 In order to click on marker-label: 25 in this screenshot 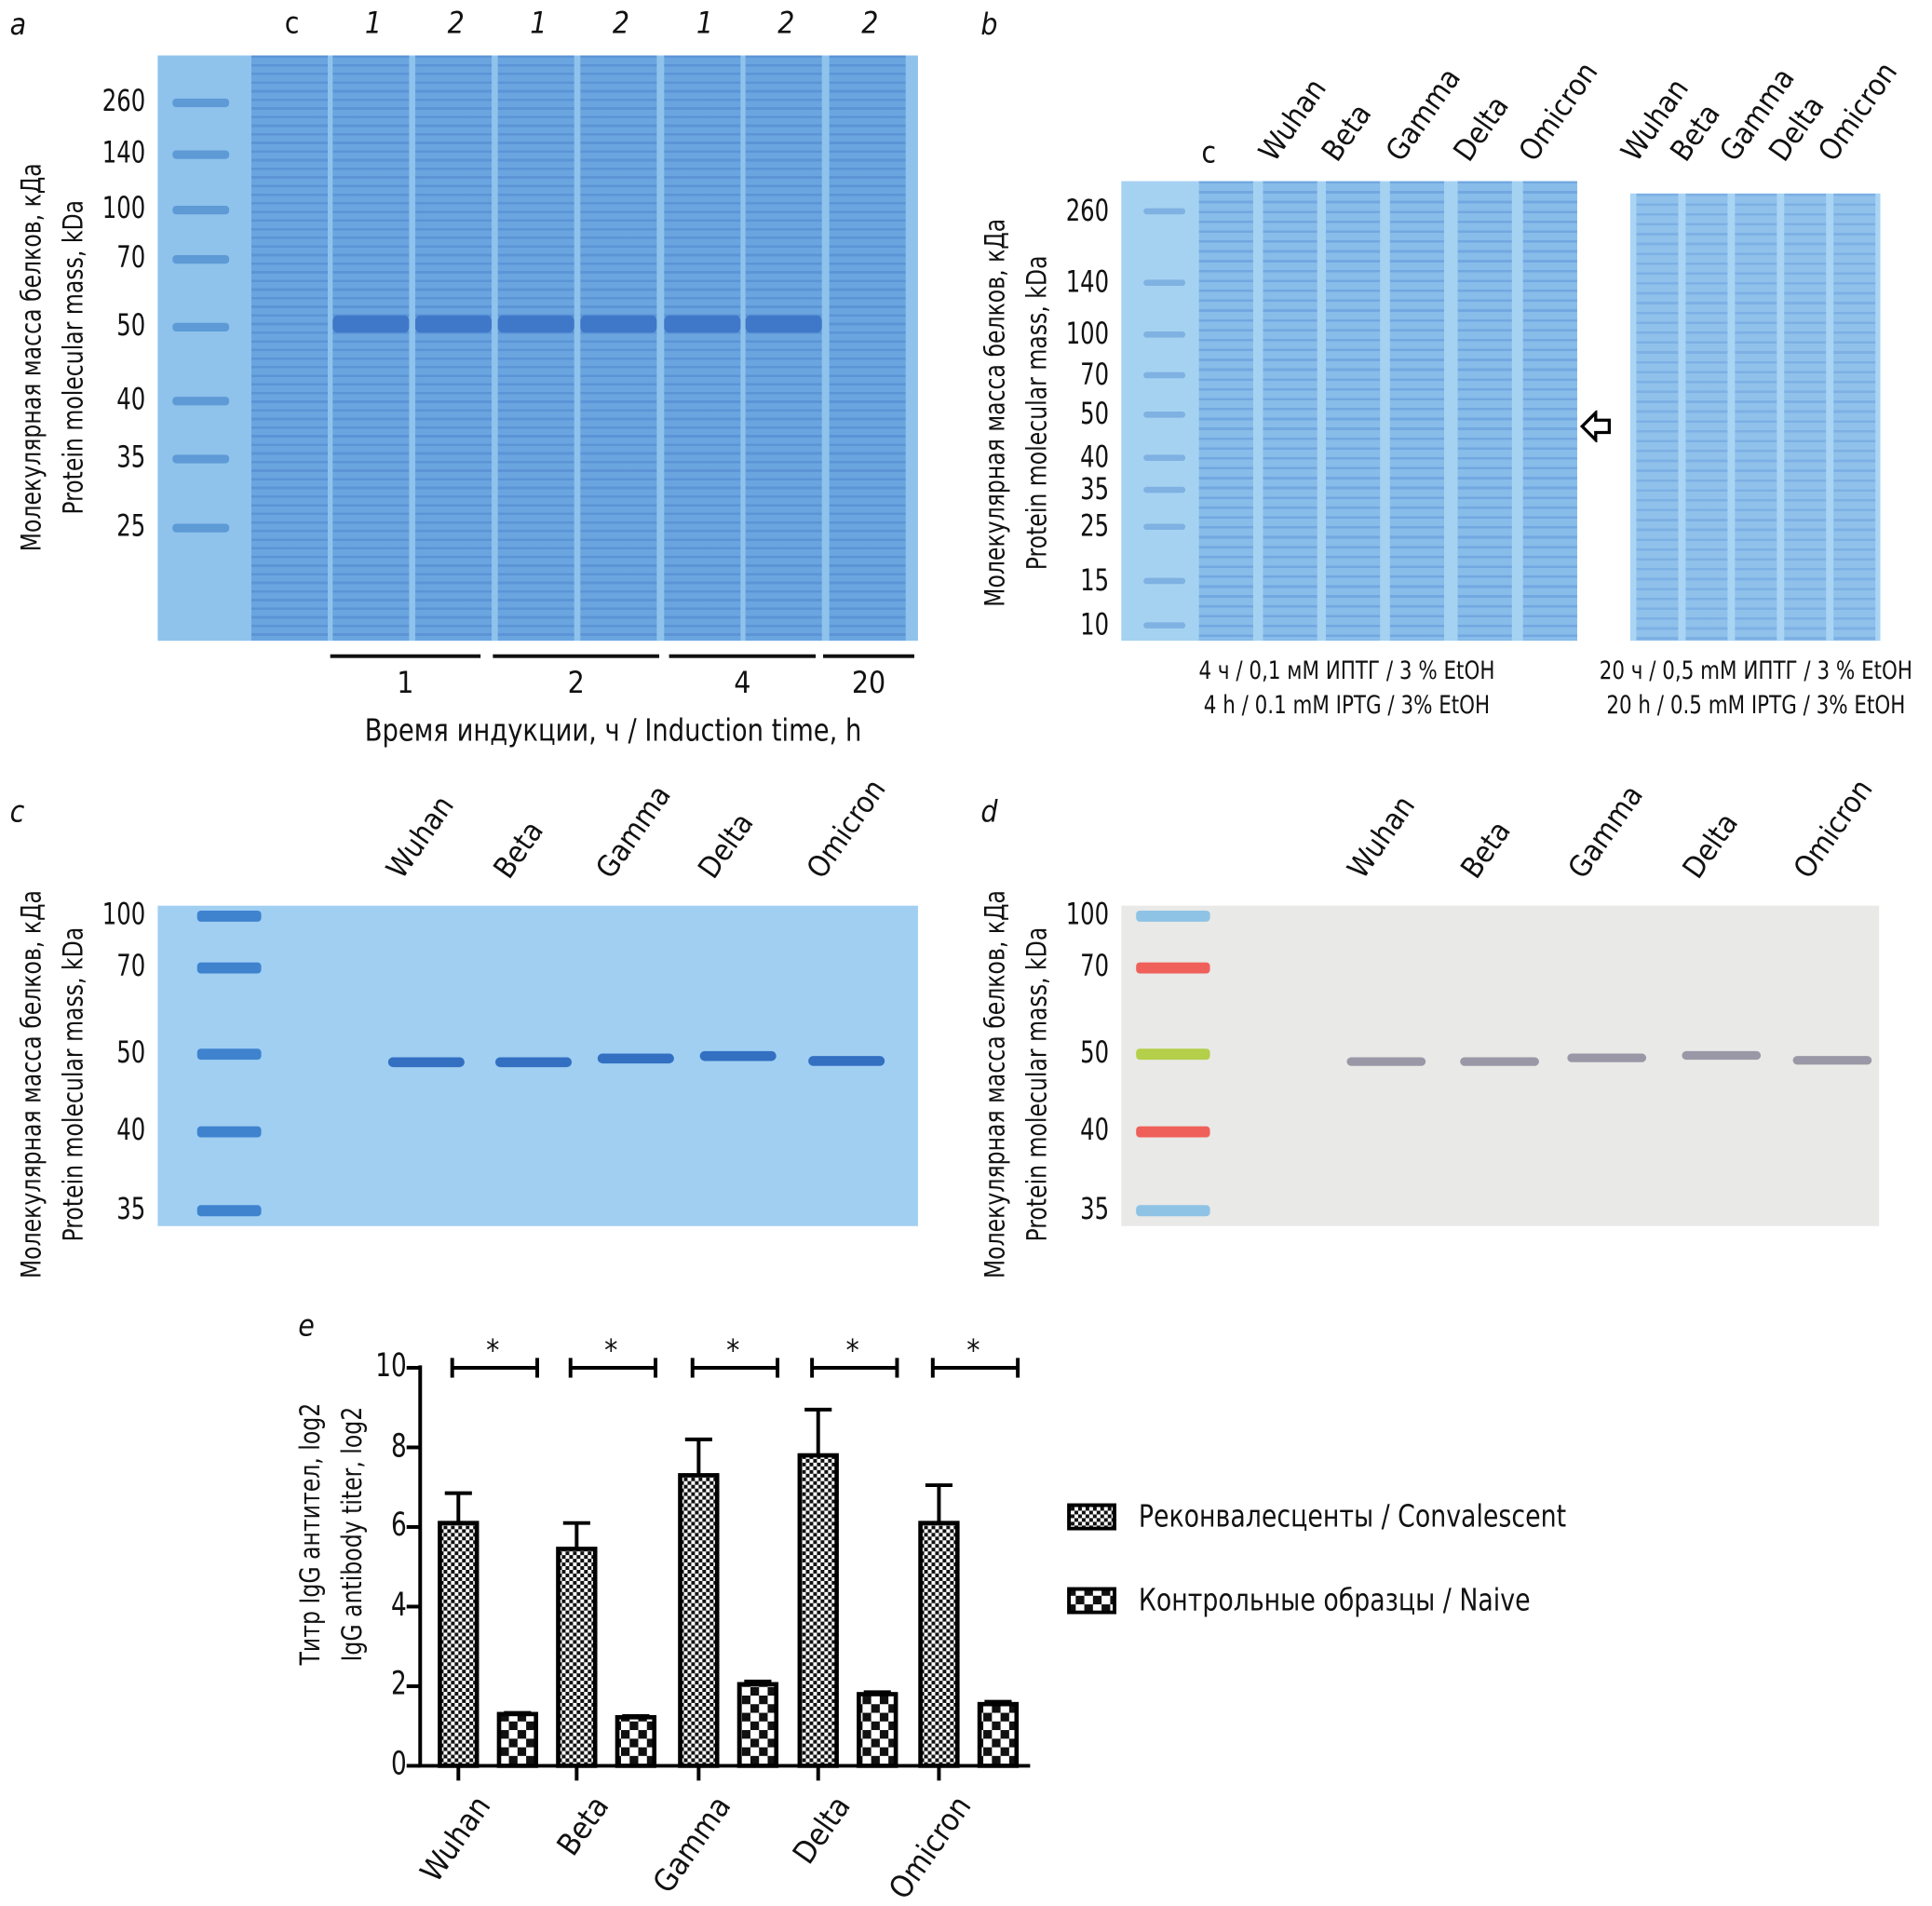, I will do `click(1095, 526)`.